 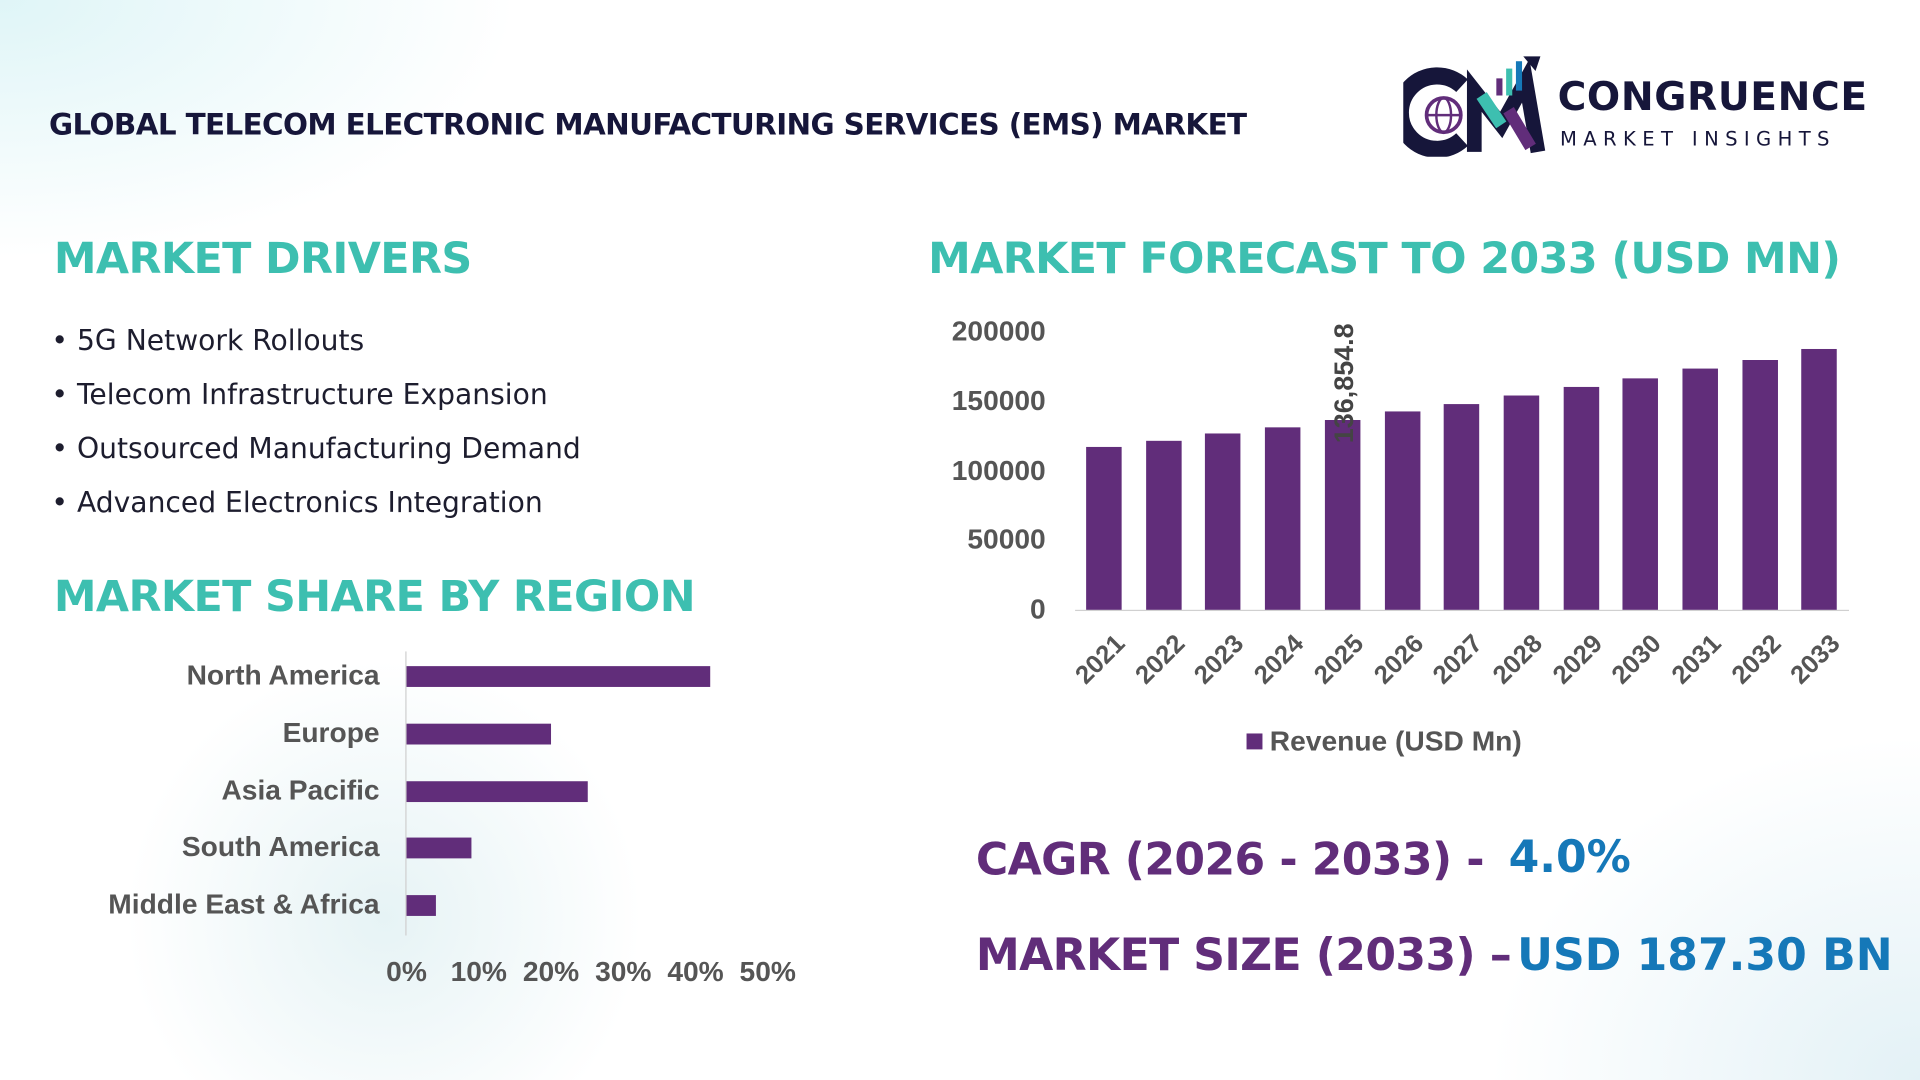 I want to click on data-label: 136,854.8, so click(x=1343, y=383).